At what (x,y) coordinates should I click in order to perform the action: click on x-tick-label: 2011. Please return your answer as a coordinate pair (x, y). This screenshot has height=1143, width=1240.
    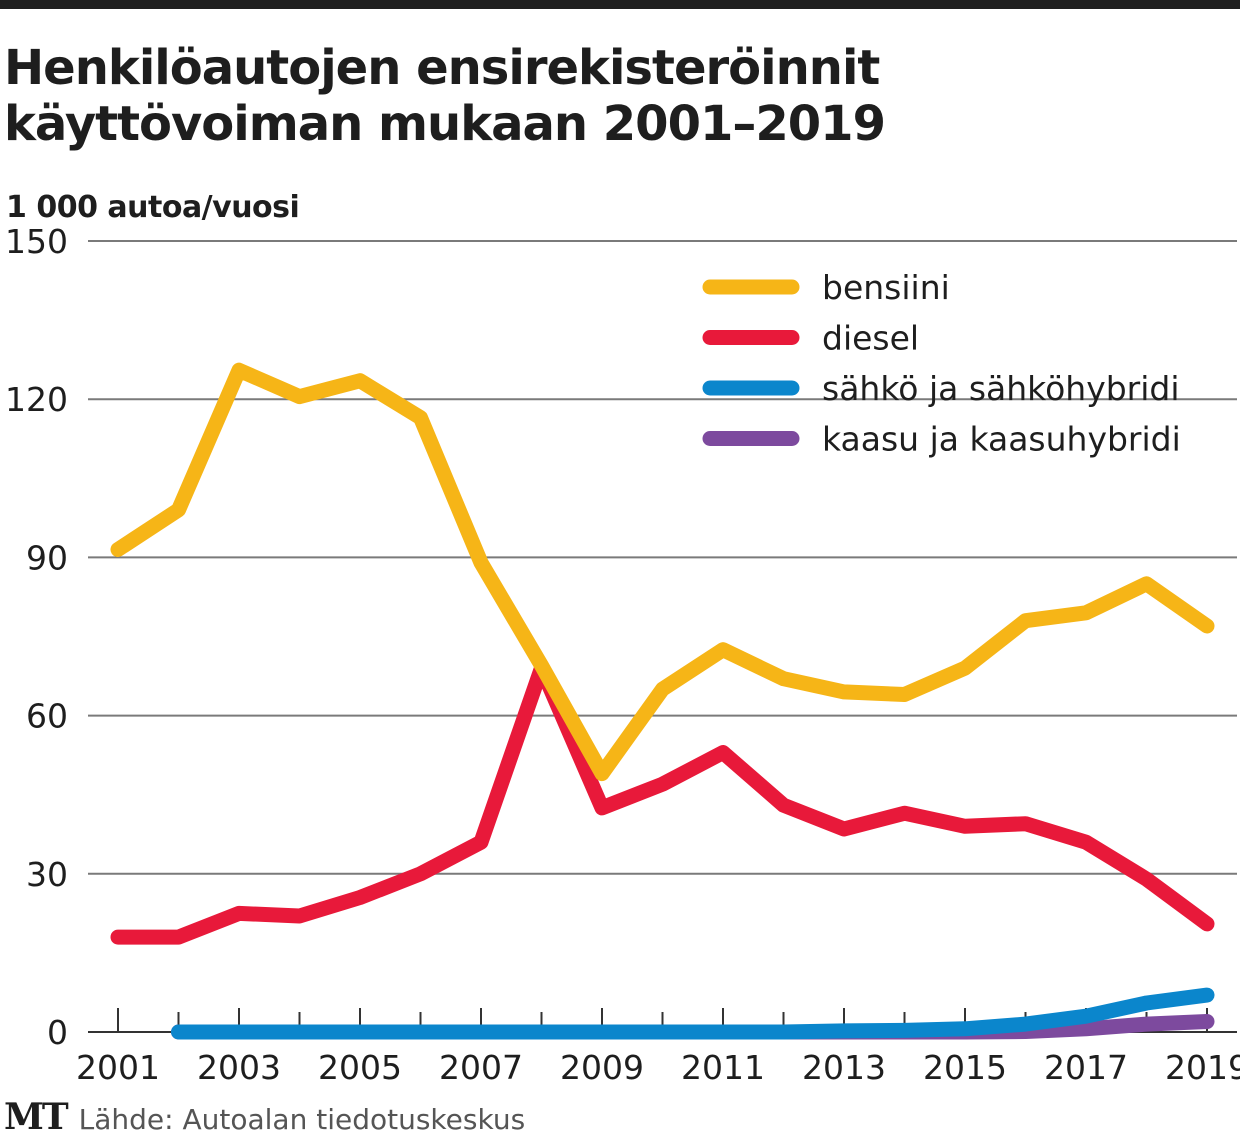
    Looking at the image, I should click on (723, 1067).